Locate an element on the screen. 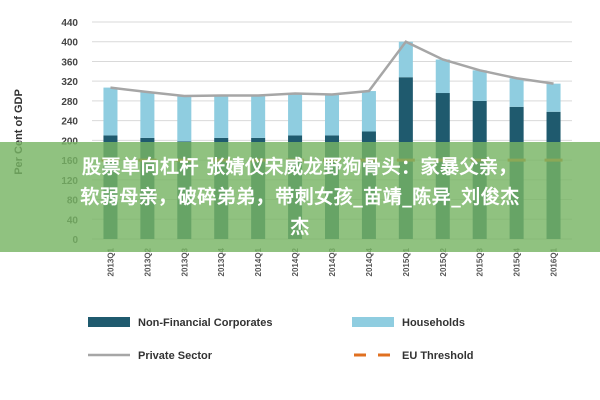 This screenshot has height=400, width=600. y-tick-label: 240 is located at coordinates (69, 122).